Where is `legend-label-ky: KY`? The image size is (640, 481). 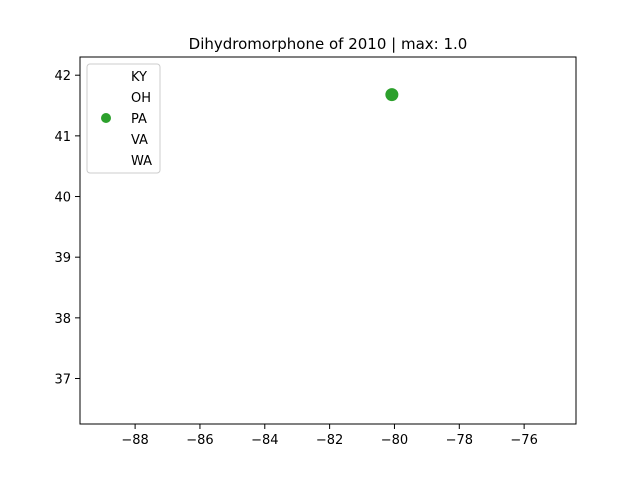 legend-label-ky: KY is located at coordinates (139, 77).